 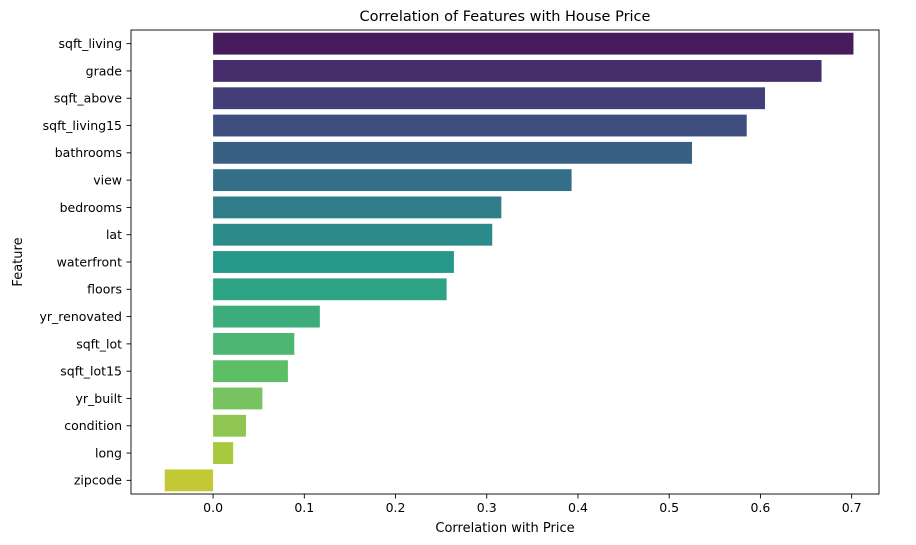 What do you see at coordinates (104, 289) in the screenshot?
I see `y-tick-label: floors` at bounding box center [104, 289].